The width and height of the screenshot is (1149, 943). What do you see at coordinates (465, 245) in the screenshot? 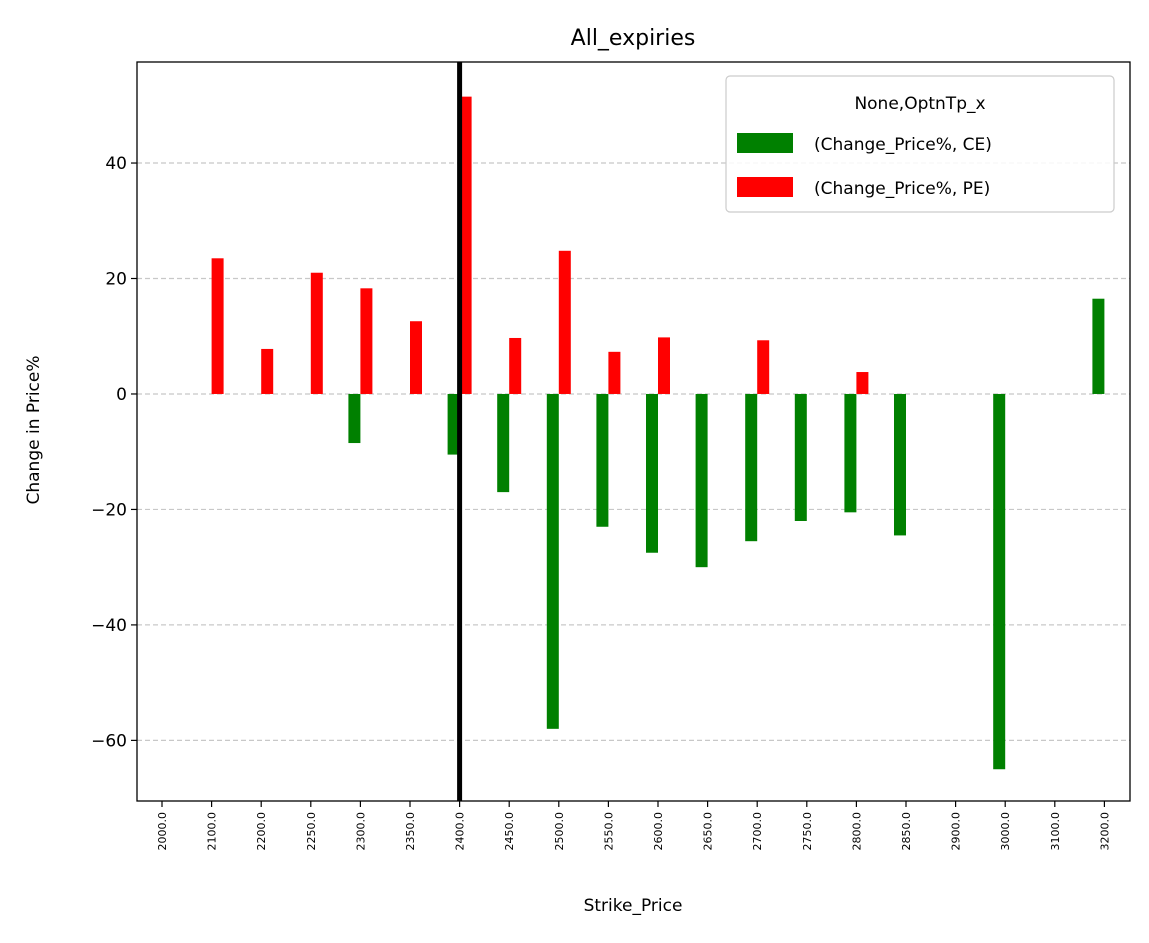
I see `bar-pe-2400.0` at bounding box center [465, 245].